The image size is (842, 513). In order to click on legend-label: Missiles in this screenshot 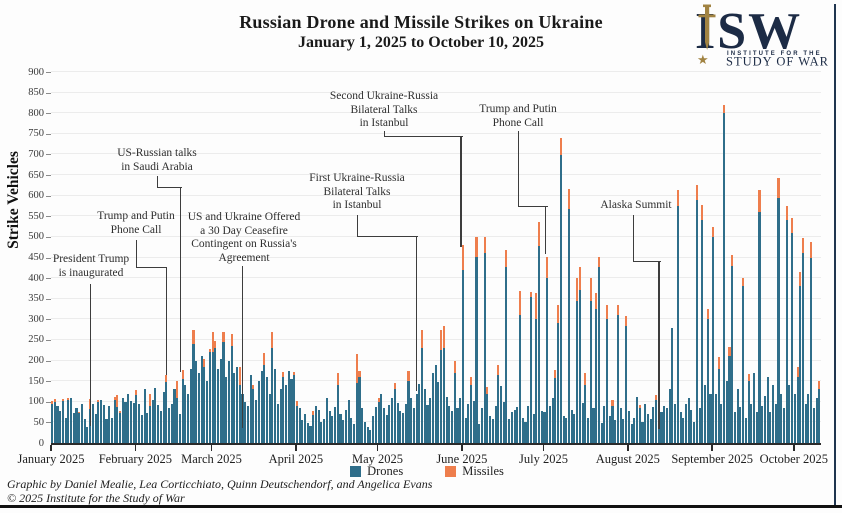, I will do `click(483, 471)`.